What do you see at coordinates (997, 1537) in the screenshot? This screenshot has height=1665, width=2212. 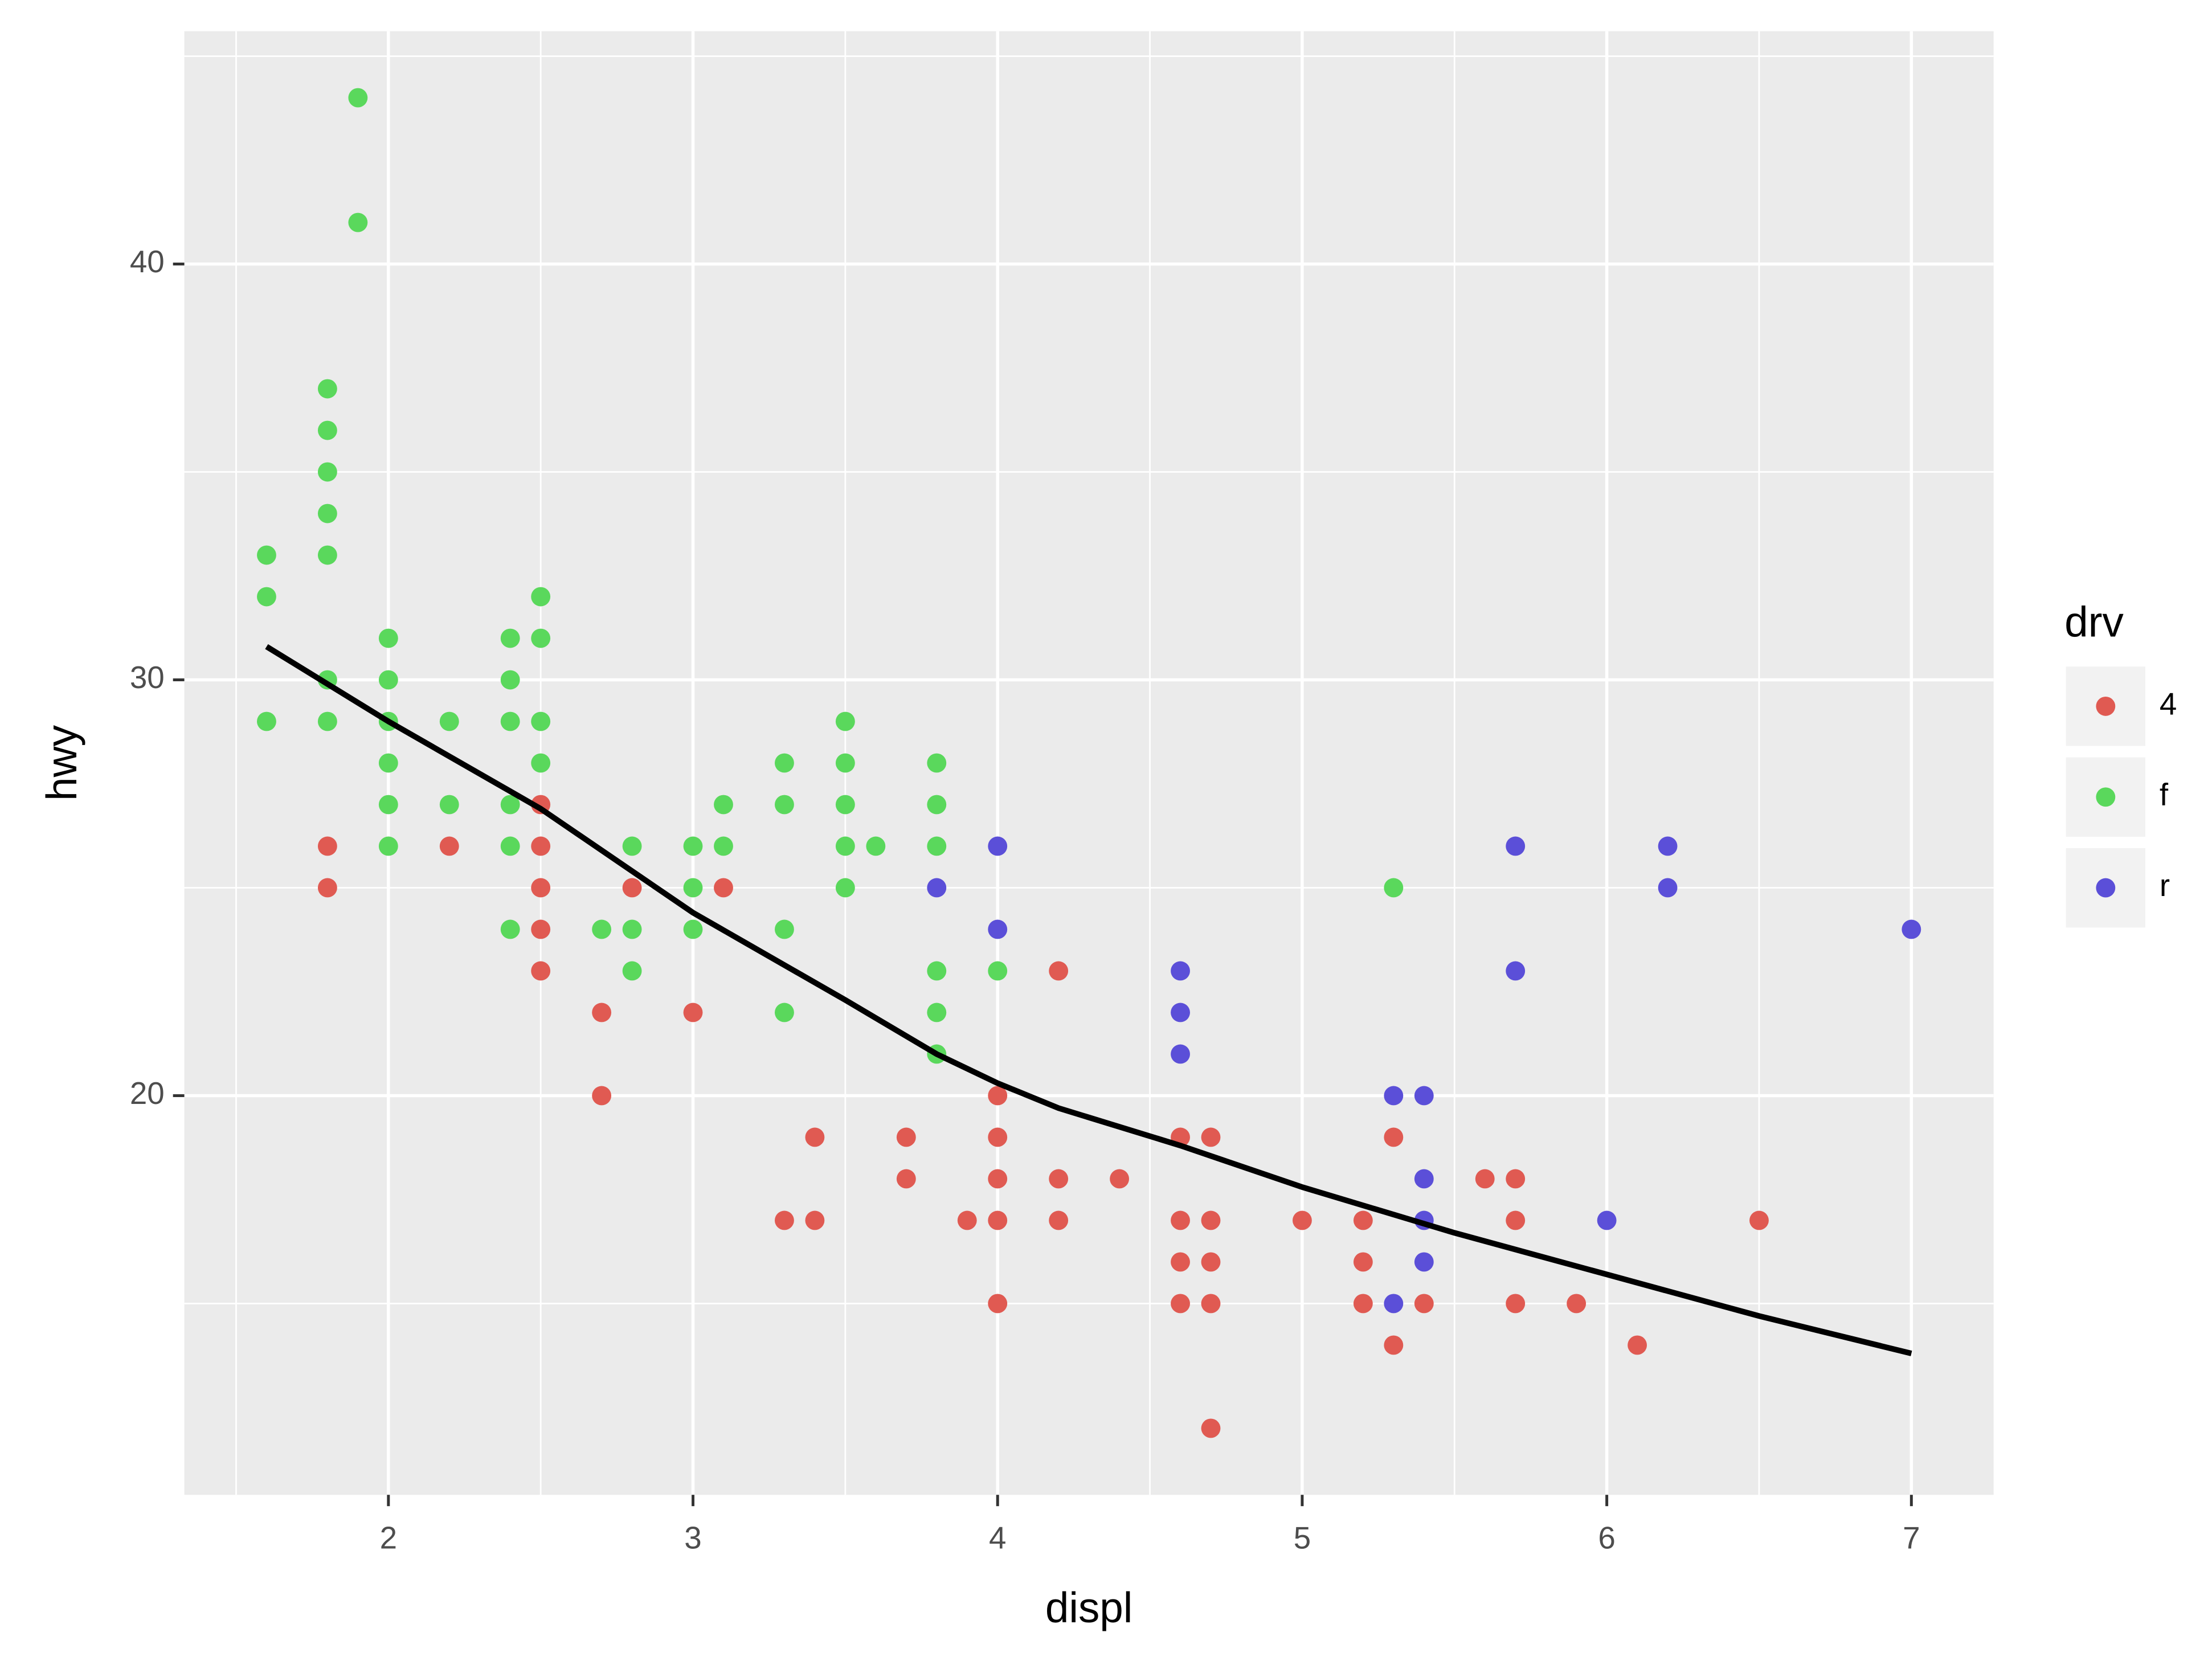 I see `x-tick-label: 4` at bounding box center [997, 1537].